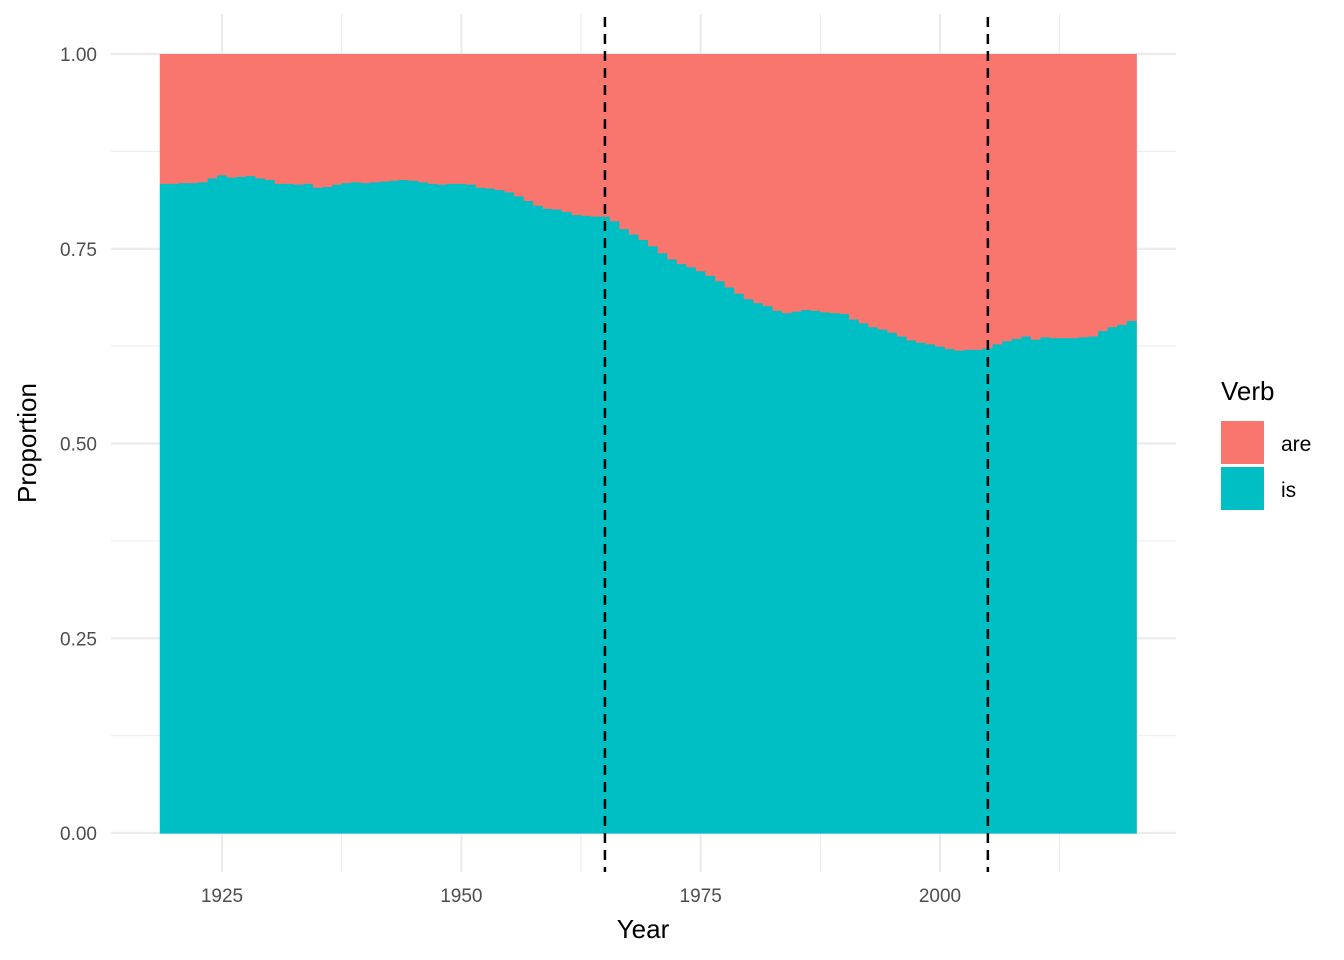  What do you see at coordinates (461, 896) in the screenshot?
I see `x-tick-label: 1950` at bounding box center [461, 896].